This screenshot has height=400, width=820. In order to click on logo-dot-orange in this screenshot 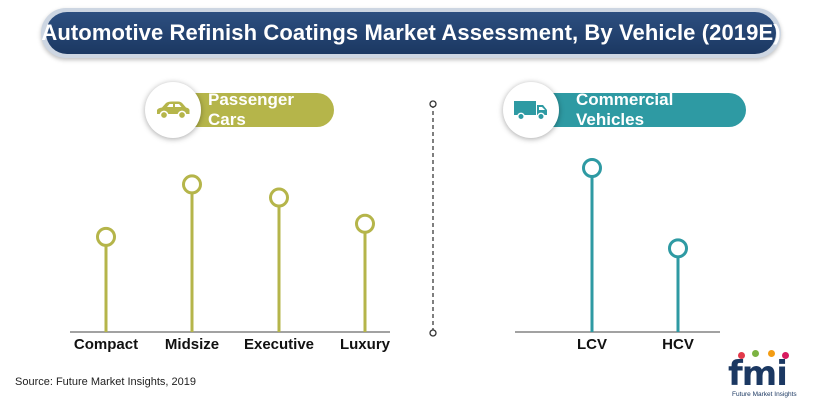, I will do `click(771, 353)`.